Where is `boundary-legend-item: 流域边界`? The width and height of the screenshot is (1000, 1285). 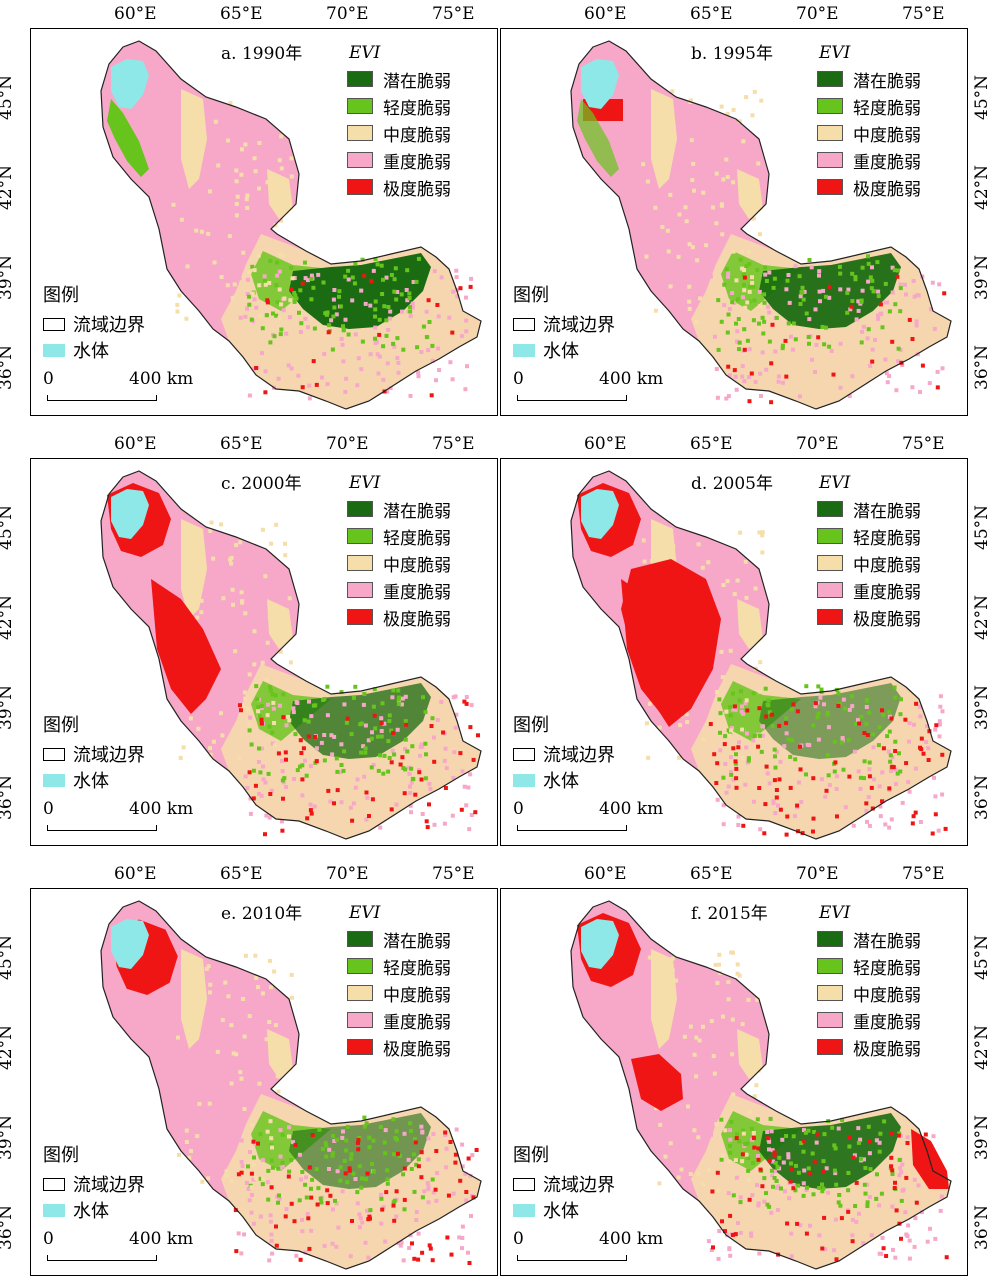
boundary-legend-item: 流域边界 is located at coordinates (94, 754).